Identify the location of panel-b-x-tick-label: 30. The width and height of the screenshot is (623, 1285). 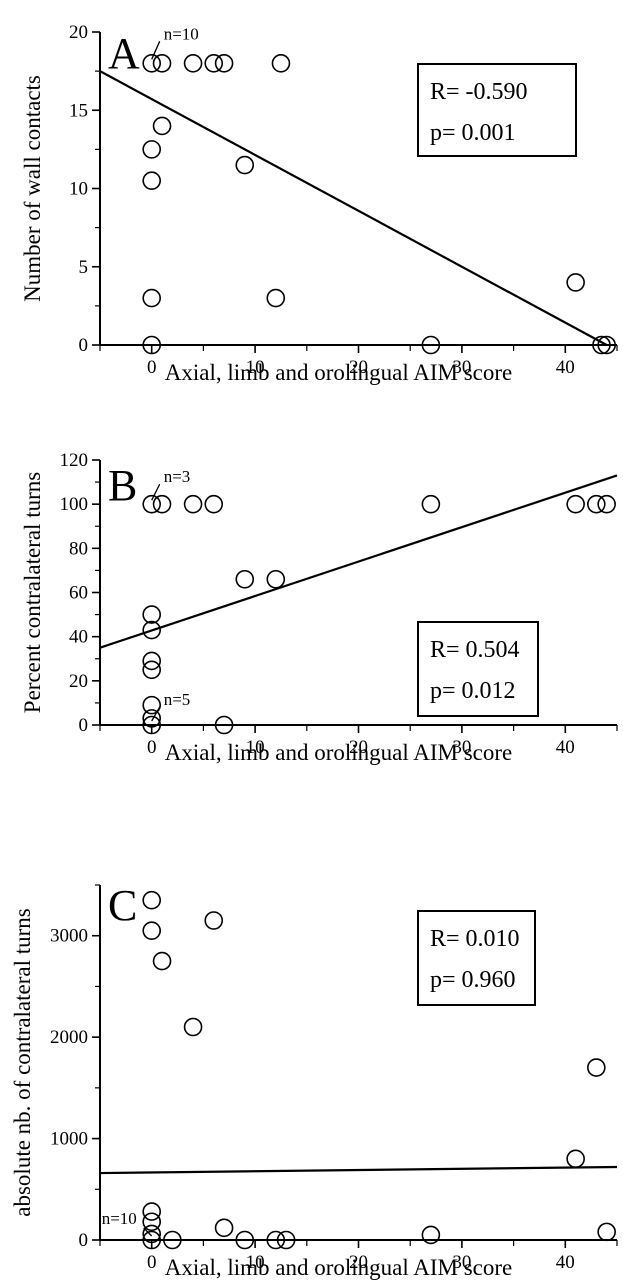
(461, 747).